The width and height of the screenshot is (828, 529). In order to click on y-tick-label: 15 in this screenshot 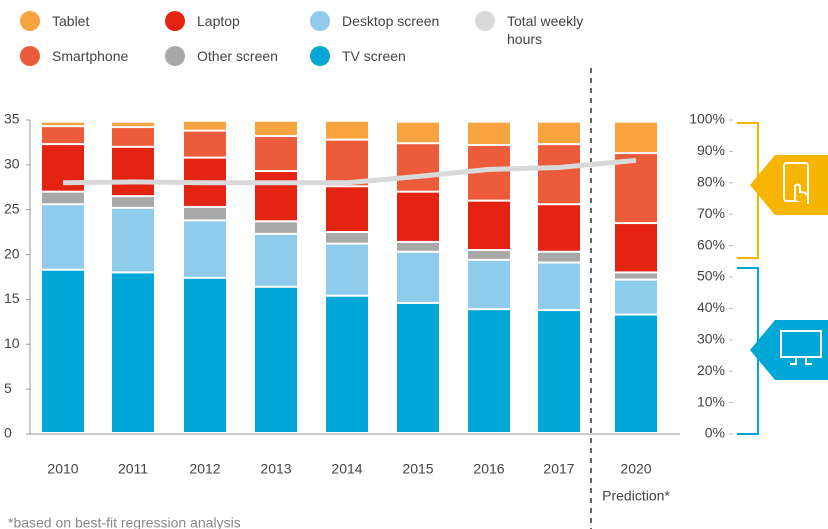, I will do `click(12, 298)`.